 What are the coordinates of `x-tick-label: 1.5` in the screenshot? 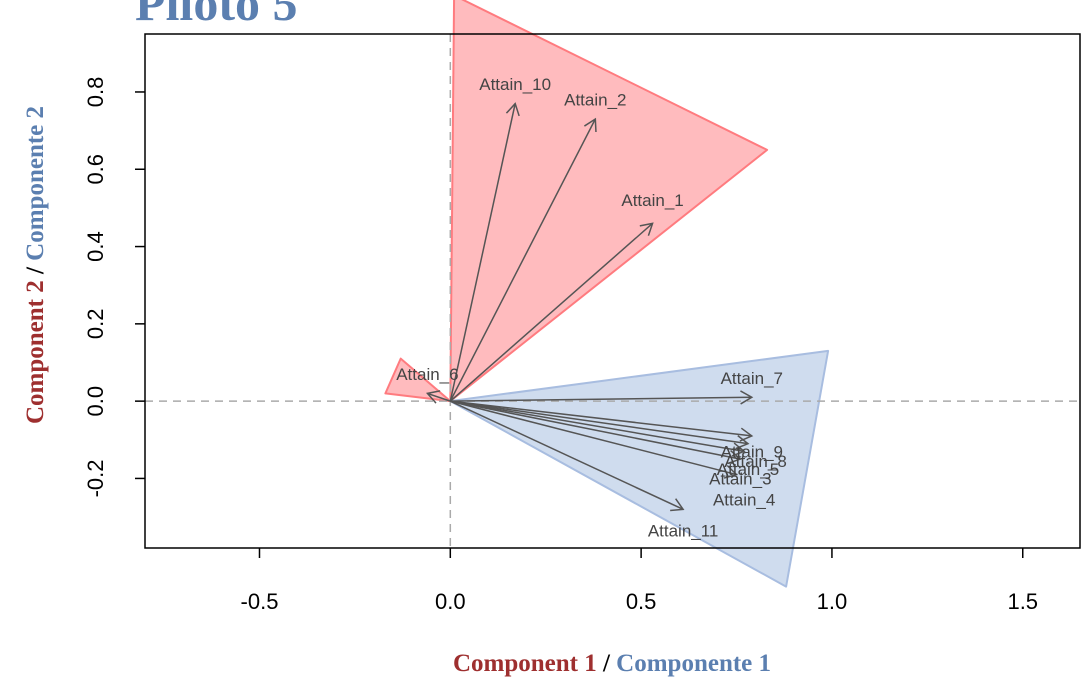 It's located at (1022, 601).